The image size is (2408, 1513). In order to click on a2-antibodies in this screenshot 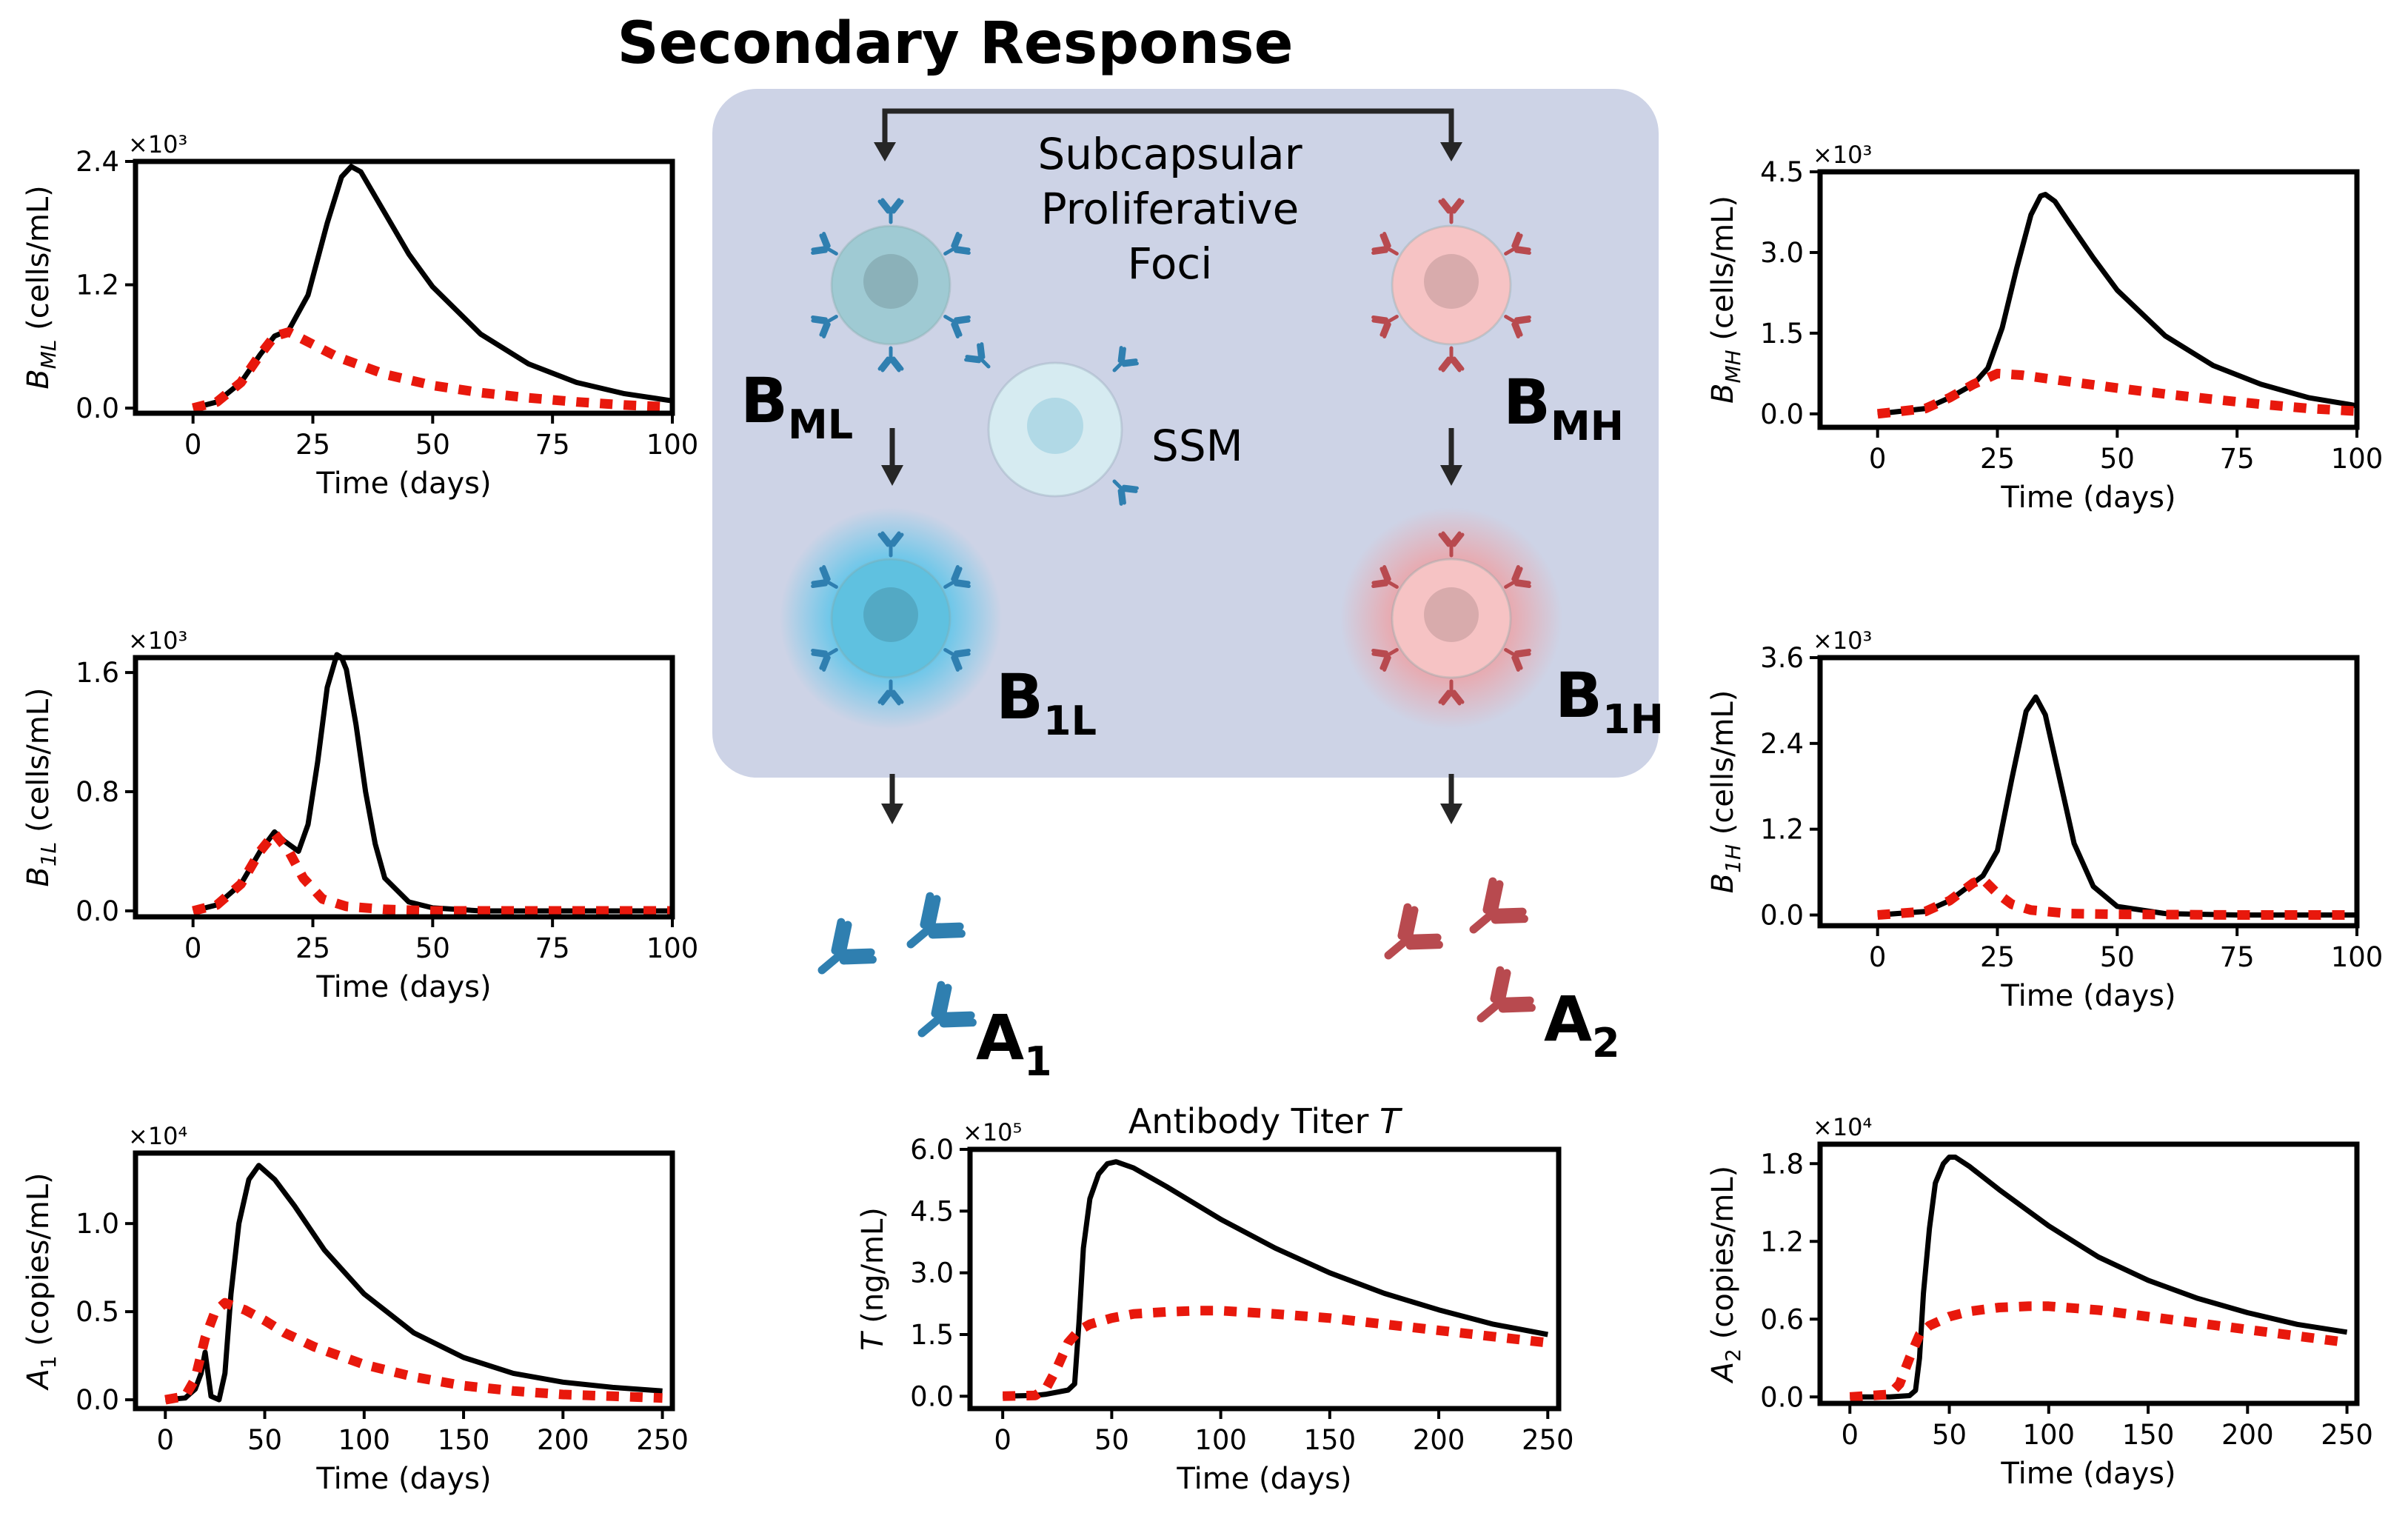, I will do `click(1453, 958)`.